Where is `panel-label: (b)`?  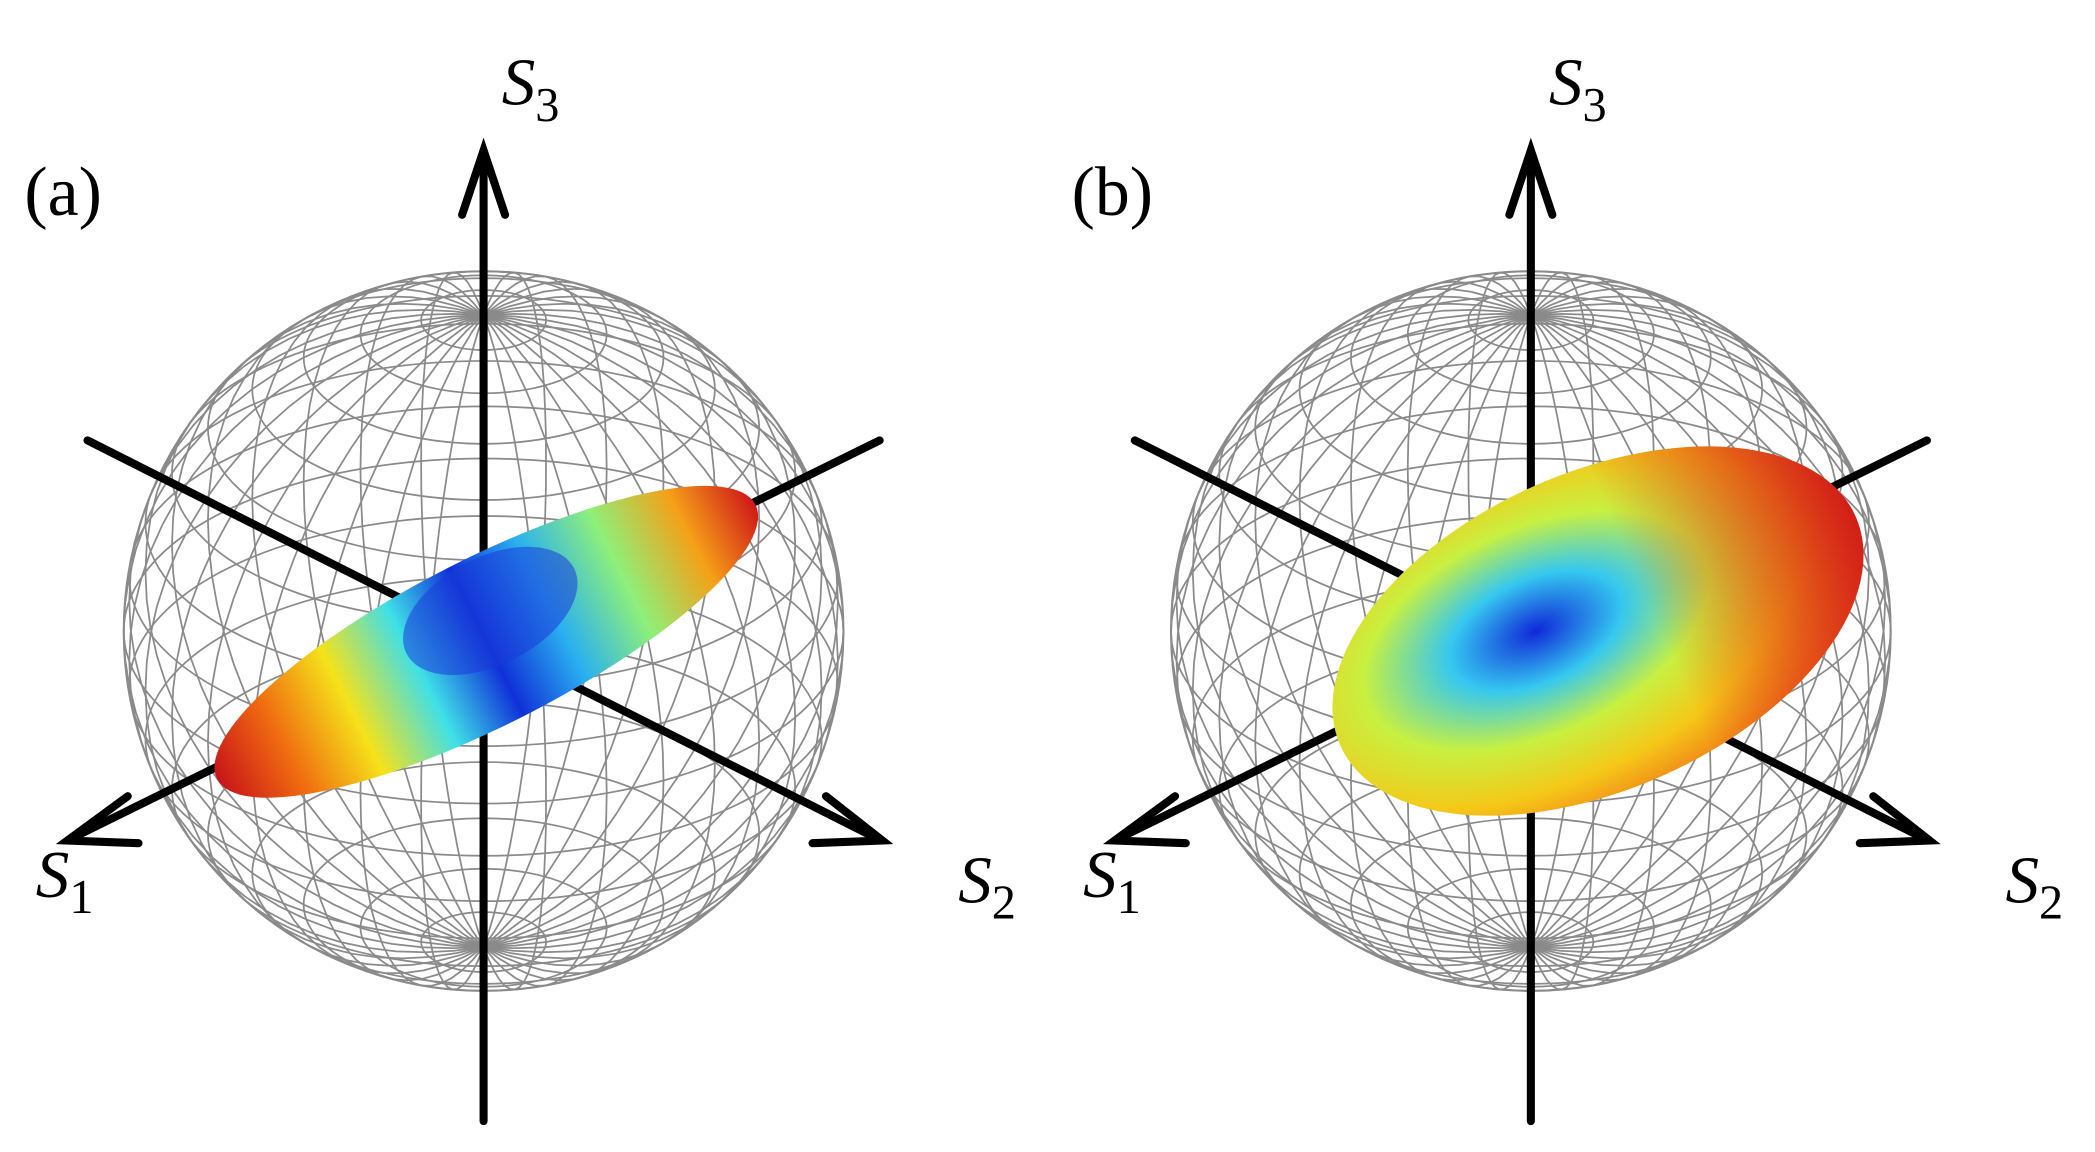
panel-label: (b) is located at coordinates (1112, 192).